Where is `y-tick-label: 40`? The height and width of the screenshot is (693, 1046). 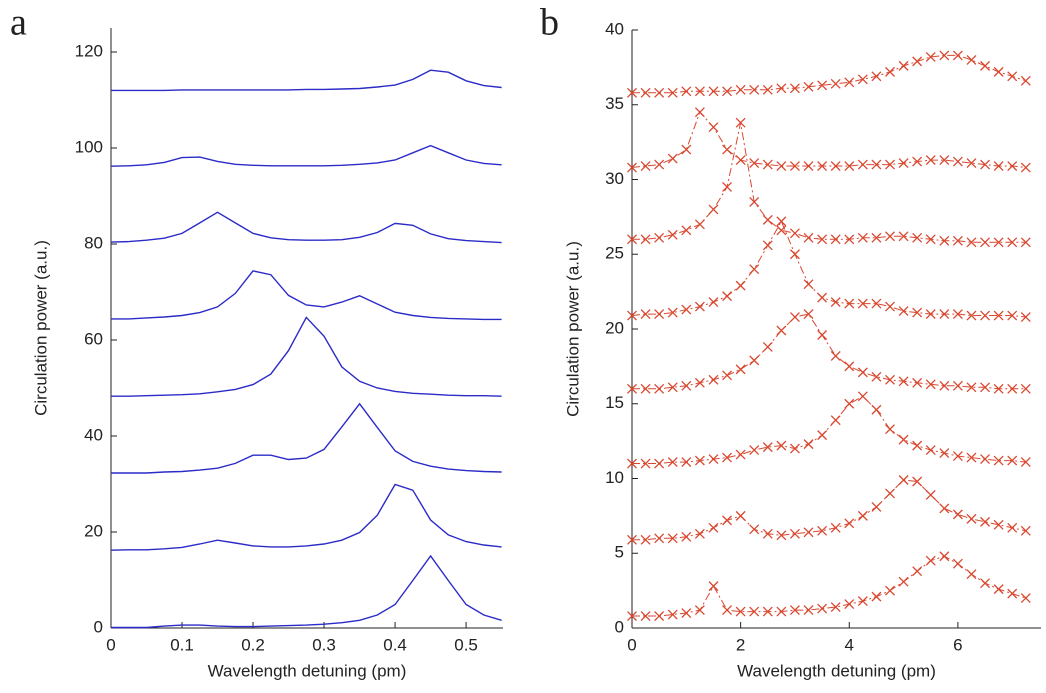 y-tick-label: 40 is located at coordinates (614, 28).